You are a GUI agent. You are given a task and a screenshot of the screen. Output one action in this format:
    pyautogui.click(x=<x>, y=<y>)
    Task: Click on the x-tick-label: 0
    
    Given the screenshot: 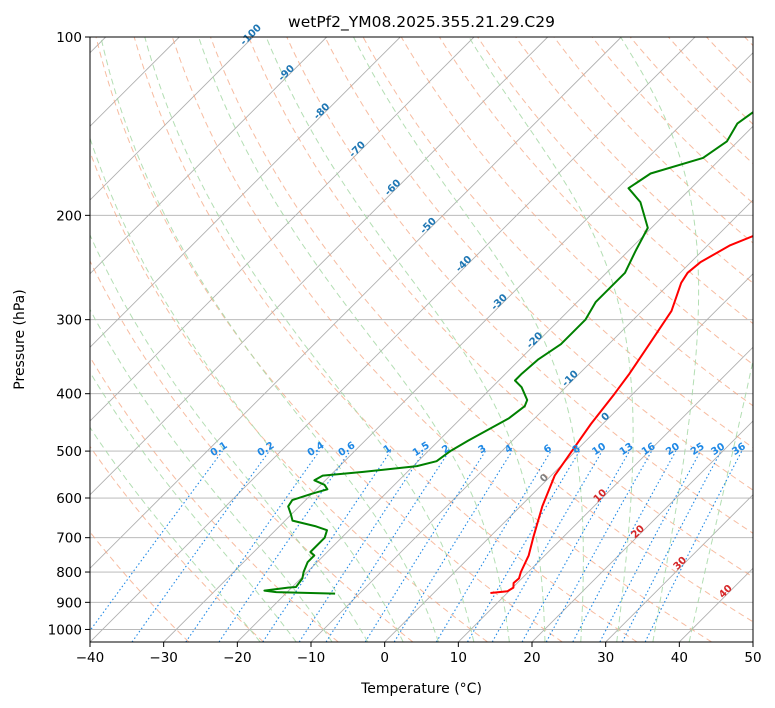 What is the action you would take?
    pyautogui.click(x=384, y=658)
    